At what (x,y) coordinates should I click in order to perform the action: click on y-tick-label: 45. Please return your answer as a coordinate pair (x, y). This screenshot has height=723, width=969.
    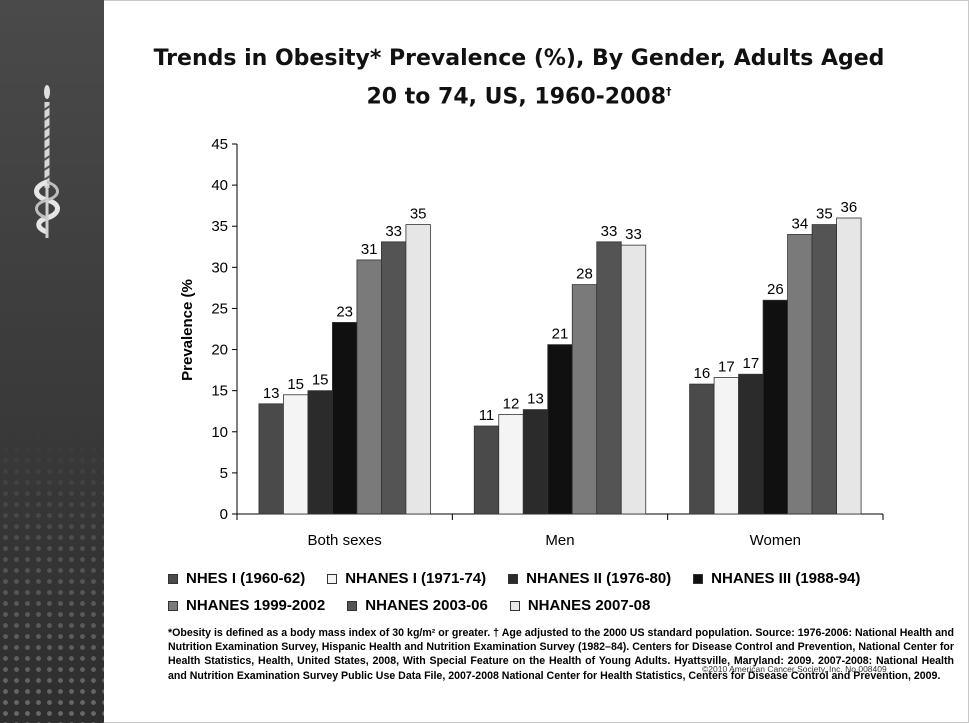
    Looking at the image, I should click on (219, 144).